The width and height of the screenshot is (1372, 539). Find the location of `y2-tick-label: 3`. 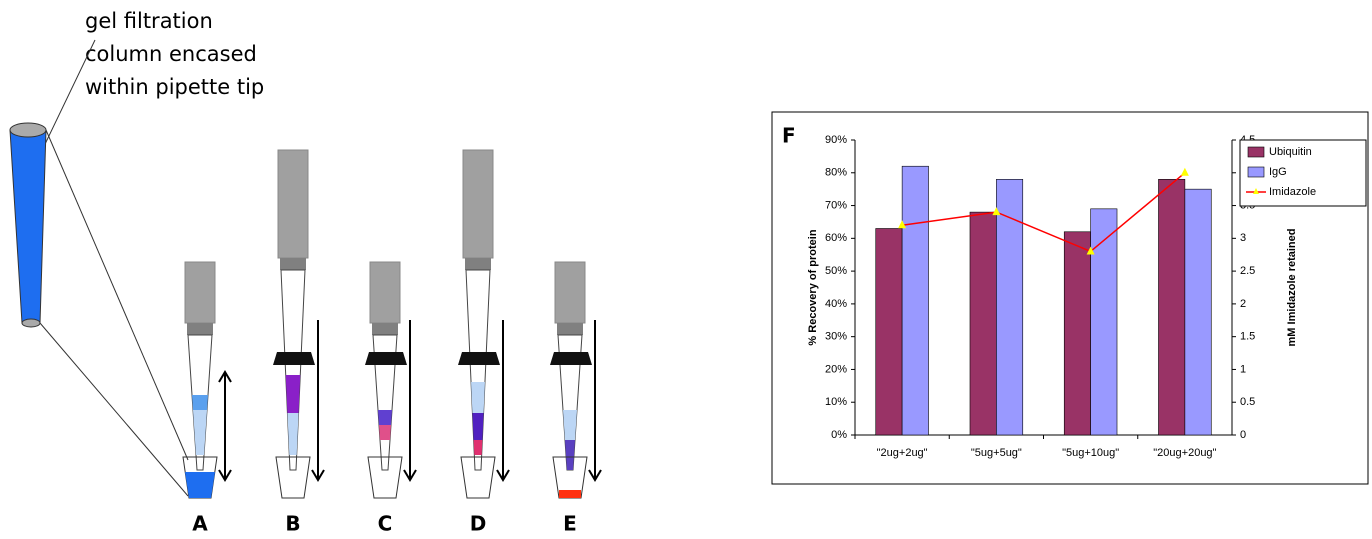

y2-tick-label: 3 is located at coordinates (1243, 238).